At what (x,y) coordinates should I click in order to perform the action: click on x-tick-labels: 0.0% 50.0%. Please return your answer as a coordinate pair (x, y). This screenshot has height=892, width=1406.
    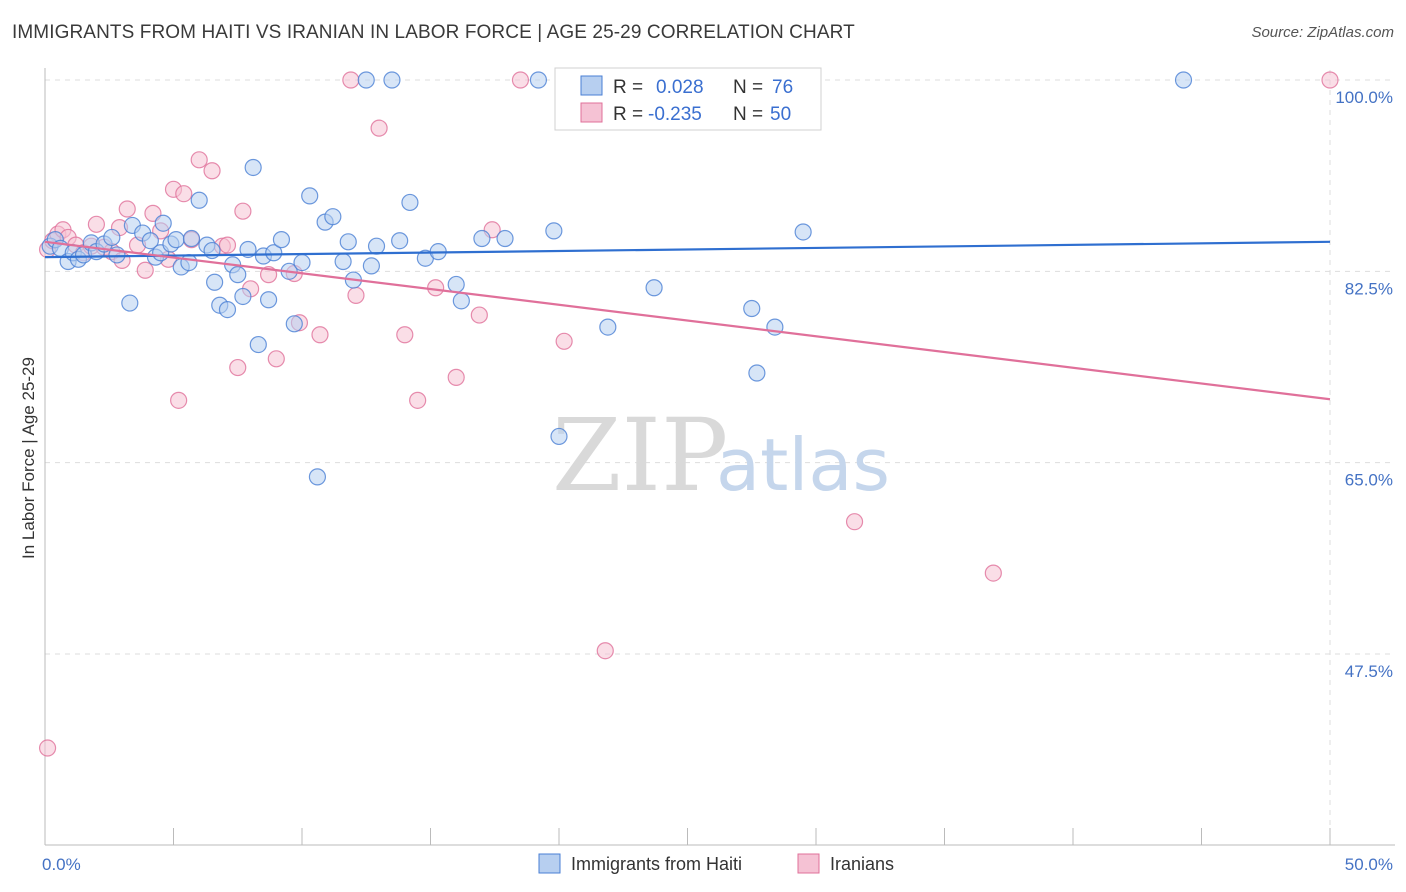
    Looking at the image, I should click on (717, 864).